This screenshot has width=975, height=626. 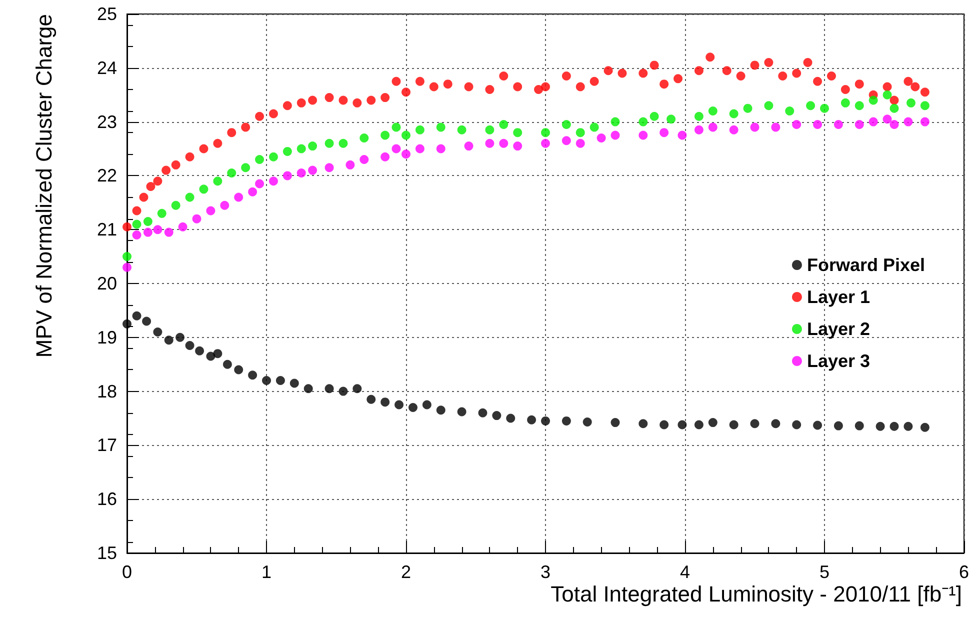 I want to click on x-tick-label: 6, so click(x=964, y=572).